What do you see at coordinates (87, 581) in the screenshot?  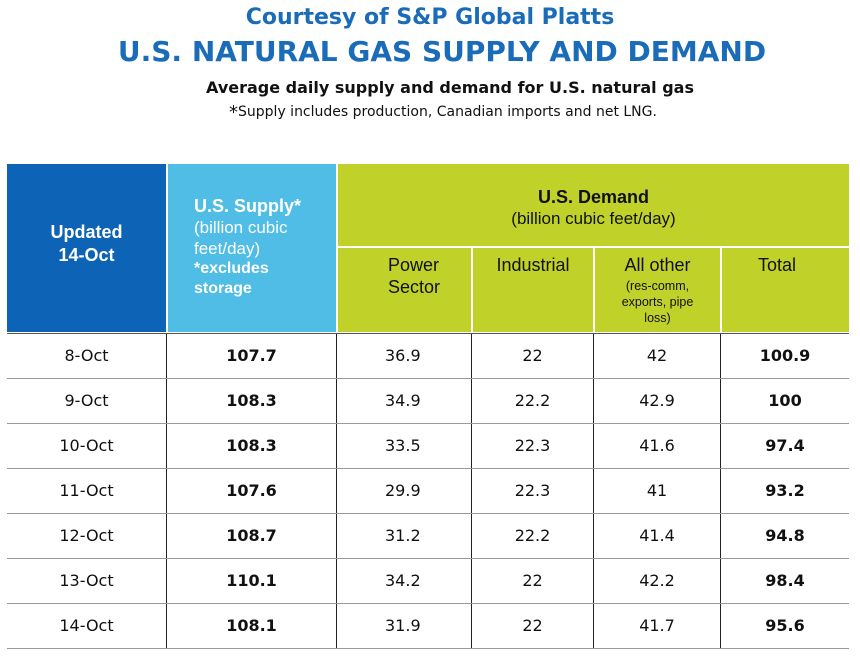 I see `date-cell: 13-Oct` at bounding box center [87, 581].